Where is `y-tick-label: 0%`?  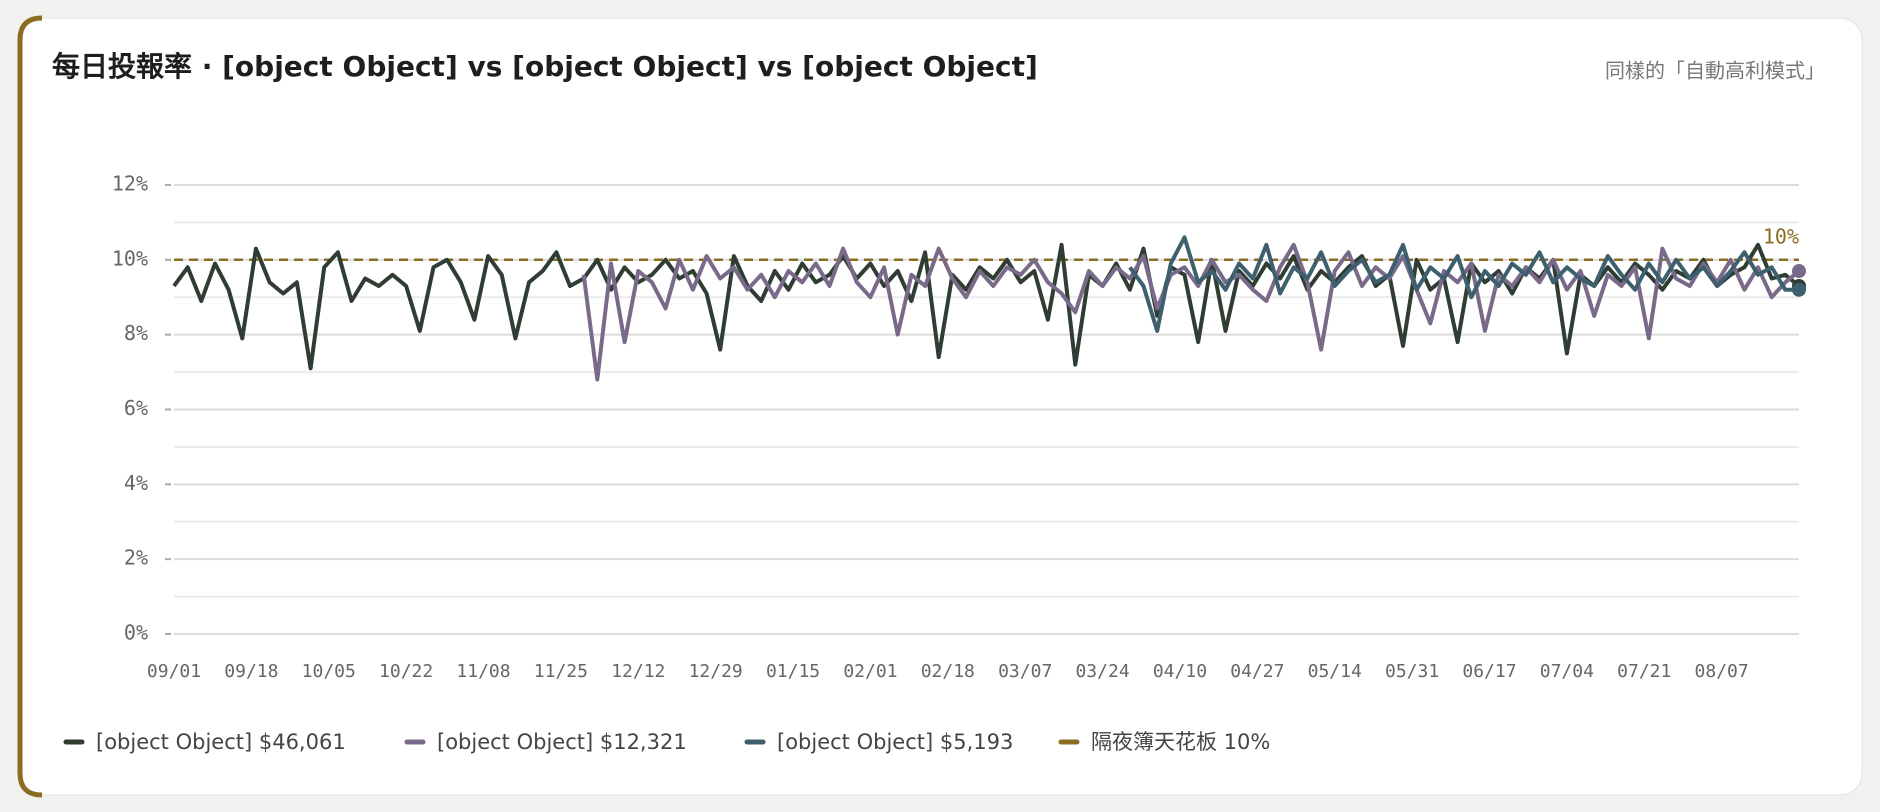 y-tick-label: 0% is located at coordinates (136, 633).